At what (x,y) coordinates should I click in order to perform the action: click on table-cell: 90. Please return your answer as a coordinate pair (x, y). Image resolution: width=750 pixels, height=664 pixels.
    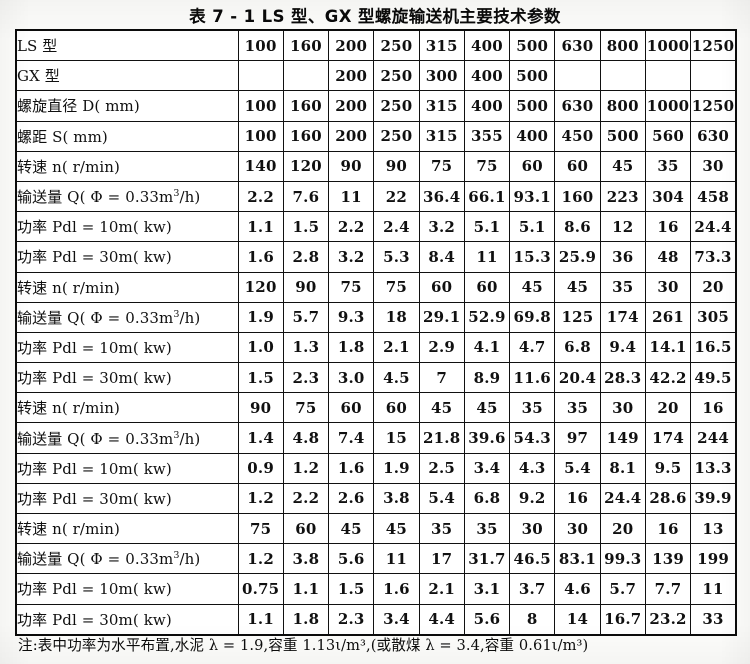
    Looking at the image, I should click on (396, 166).